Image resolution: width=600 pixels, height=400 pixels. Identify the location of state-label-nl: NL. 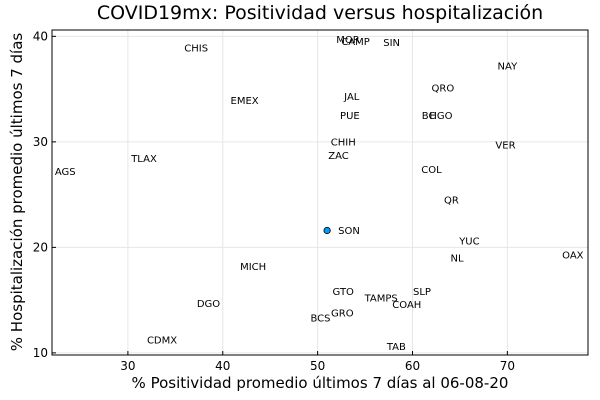
(457, 258).